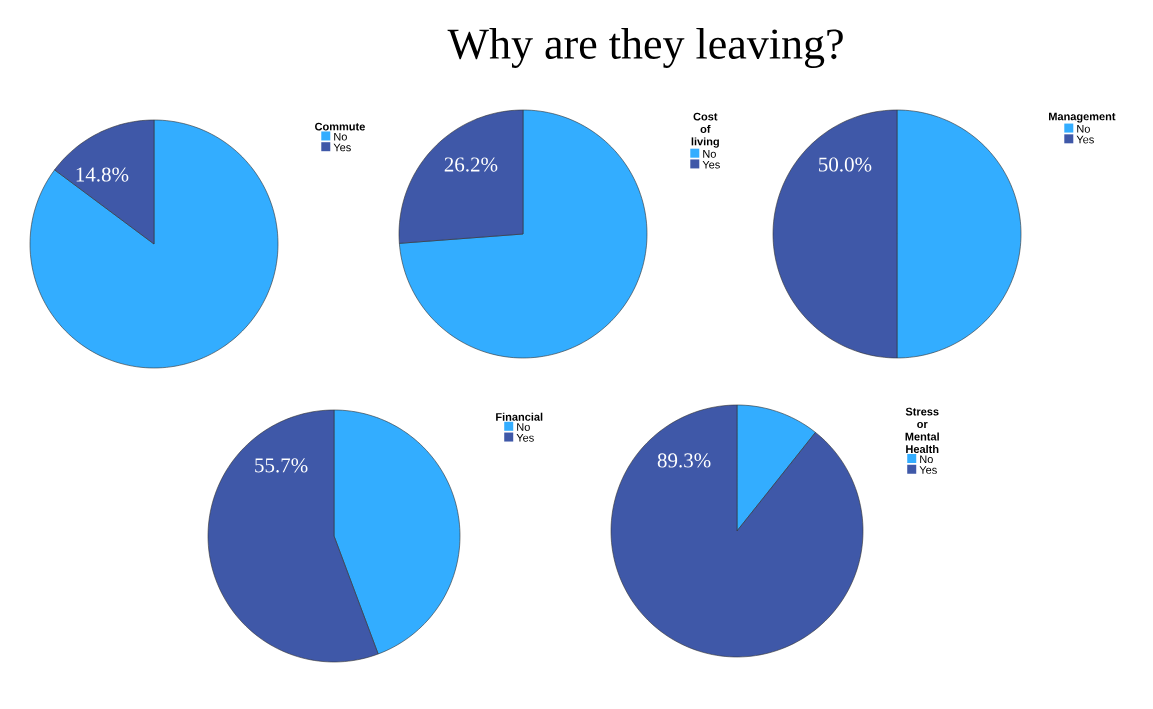 This screenshot has width=1153, height=709. I want to click on data-label: 50.0%, so click(845, 164).